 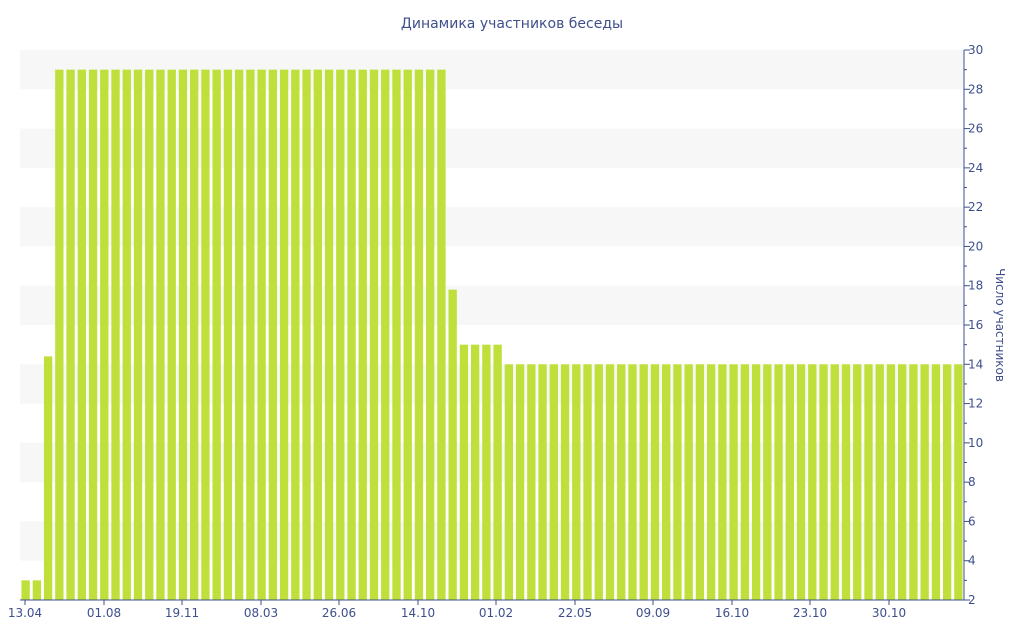 What do you see at coordinates (653, 613) in the screenshot?
I see `x-tick-label: 09.09` at bounding box center [653, 613].